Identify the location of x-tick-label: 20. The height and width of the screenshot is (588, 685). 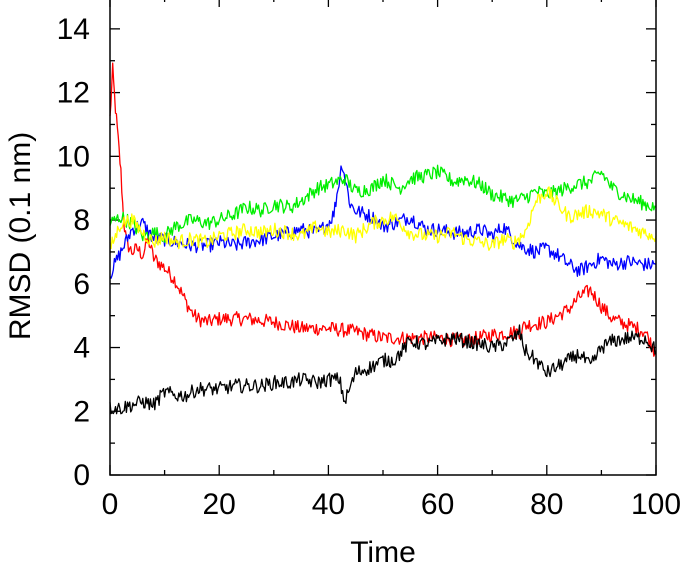
(219, 504).